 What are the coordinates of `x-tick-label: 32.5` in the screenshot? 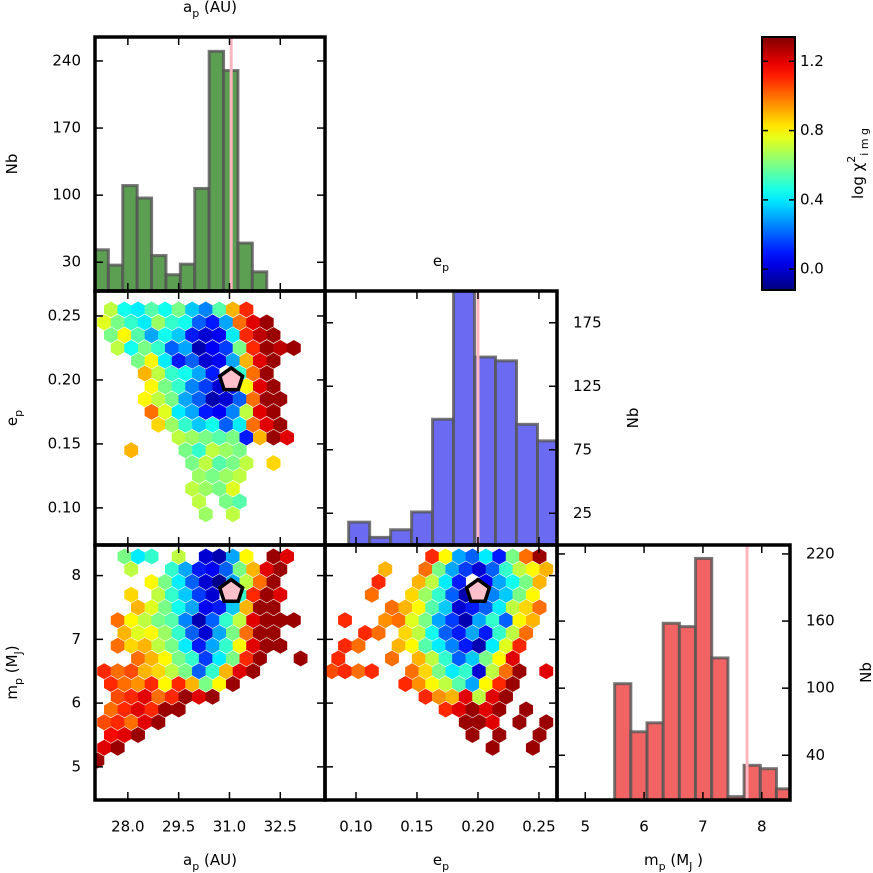 It's located at (280, 827).